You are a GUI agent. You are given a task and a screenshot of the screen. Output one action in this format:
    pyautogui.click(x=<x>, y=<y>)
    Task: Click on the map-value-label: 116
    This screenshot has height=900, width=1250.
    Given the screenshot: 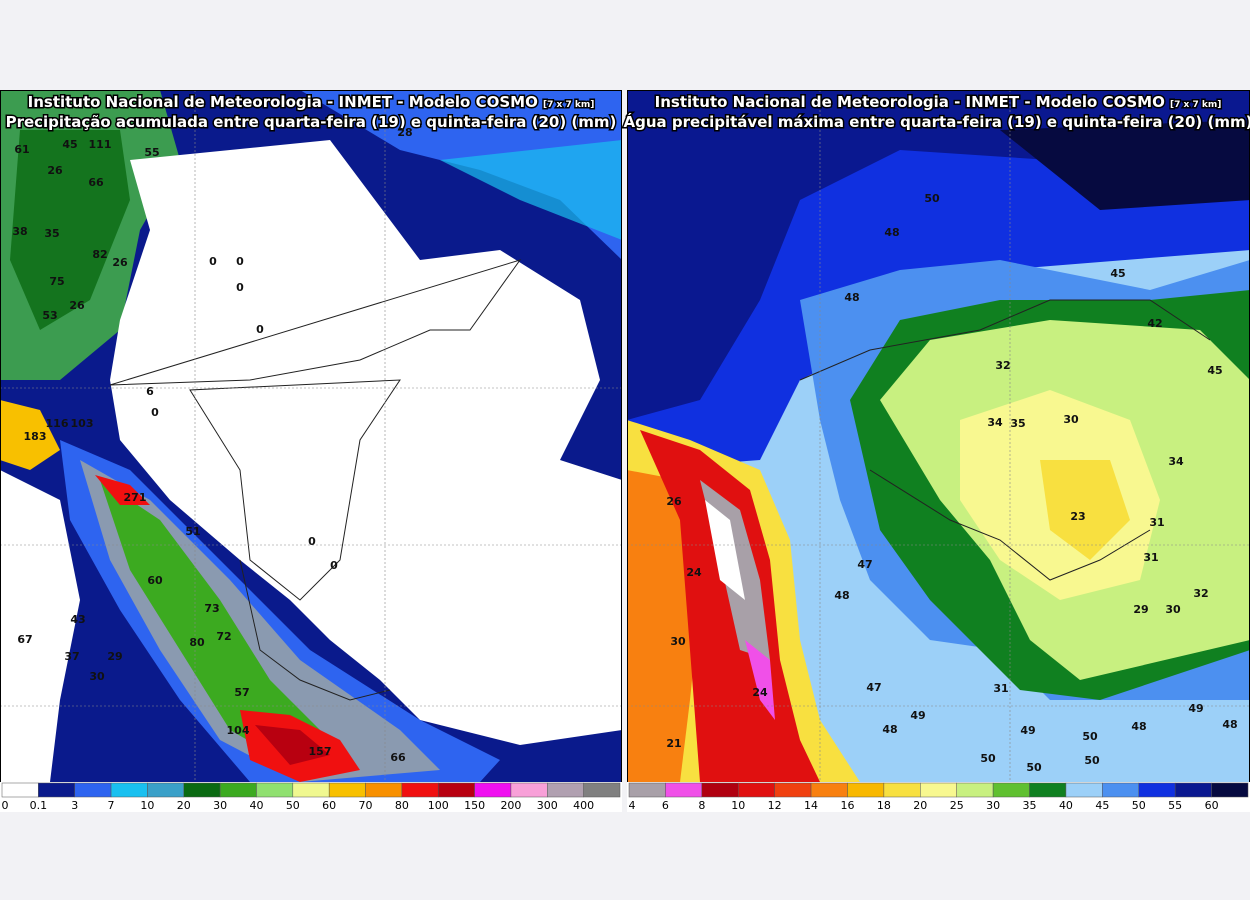 What is the action you would take?
    pyautogui.click(x=57, y=423)
    